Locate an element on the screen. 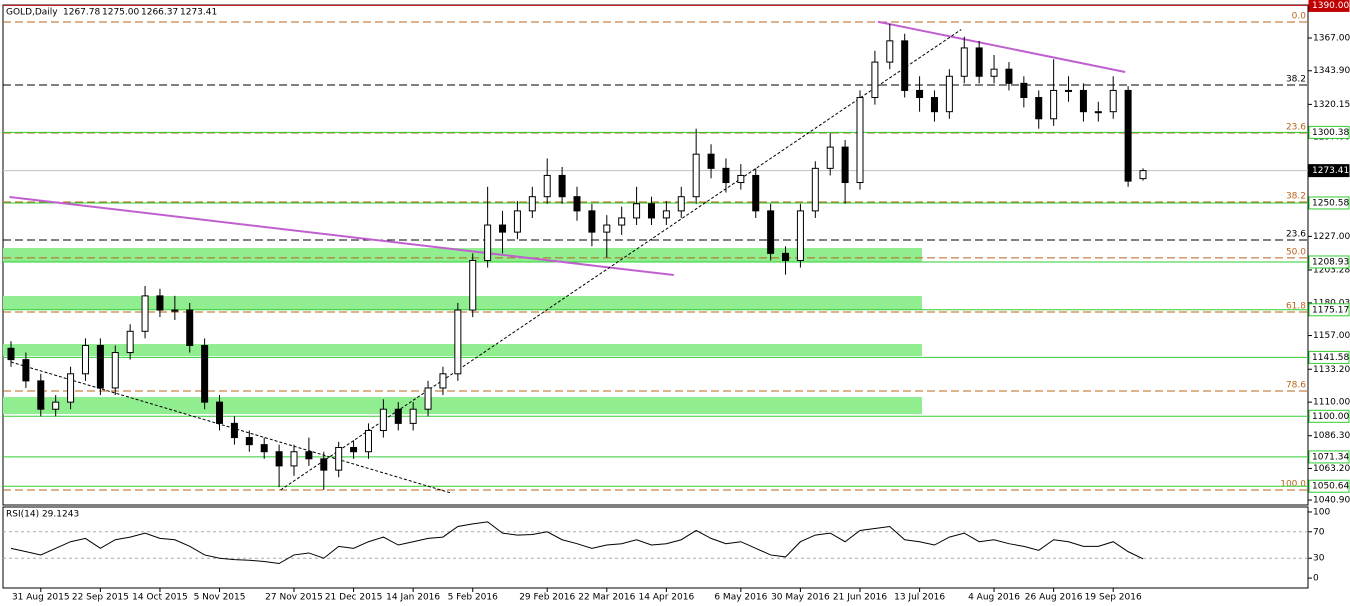 The height and width of the screenshot is (606, 1350). fib-label: 0.0 is located at coordinates (1299, 17).